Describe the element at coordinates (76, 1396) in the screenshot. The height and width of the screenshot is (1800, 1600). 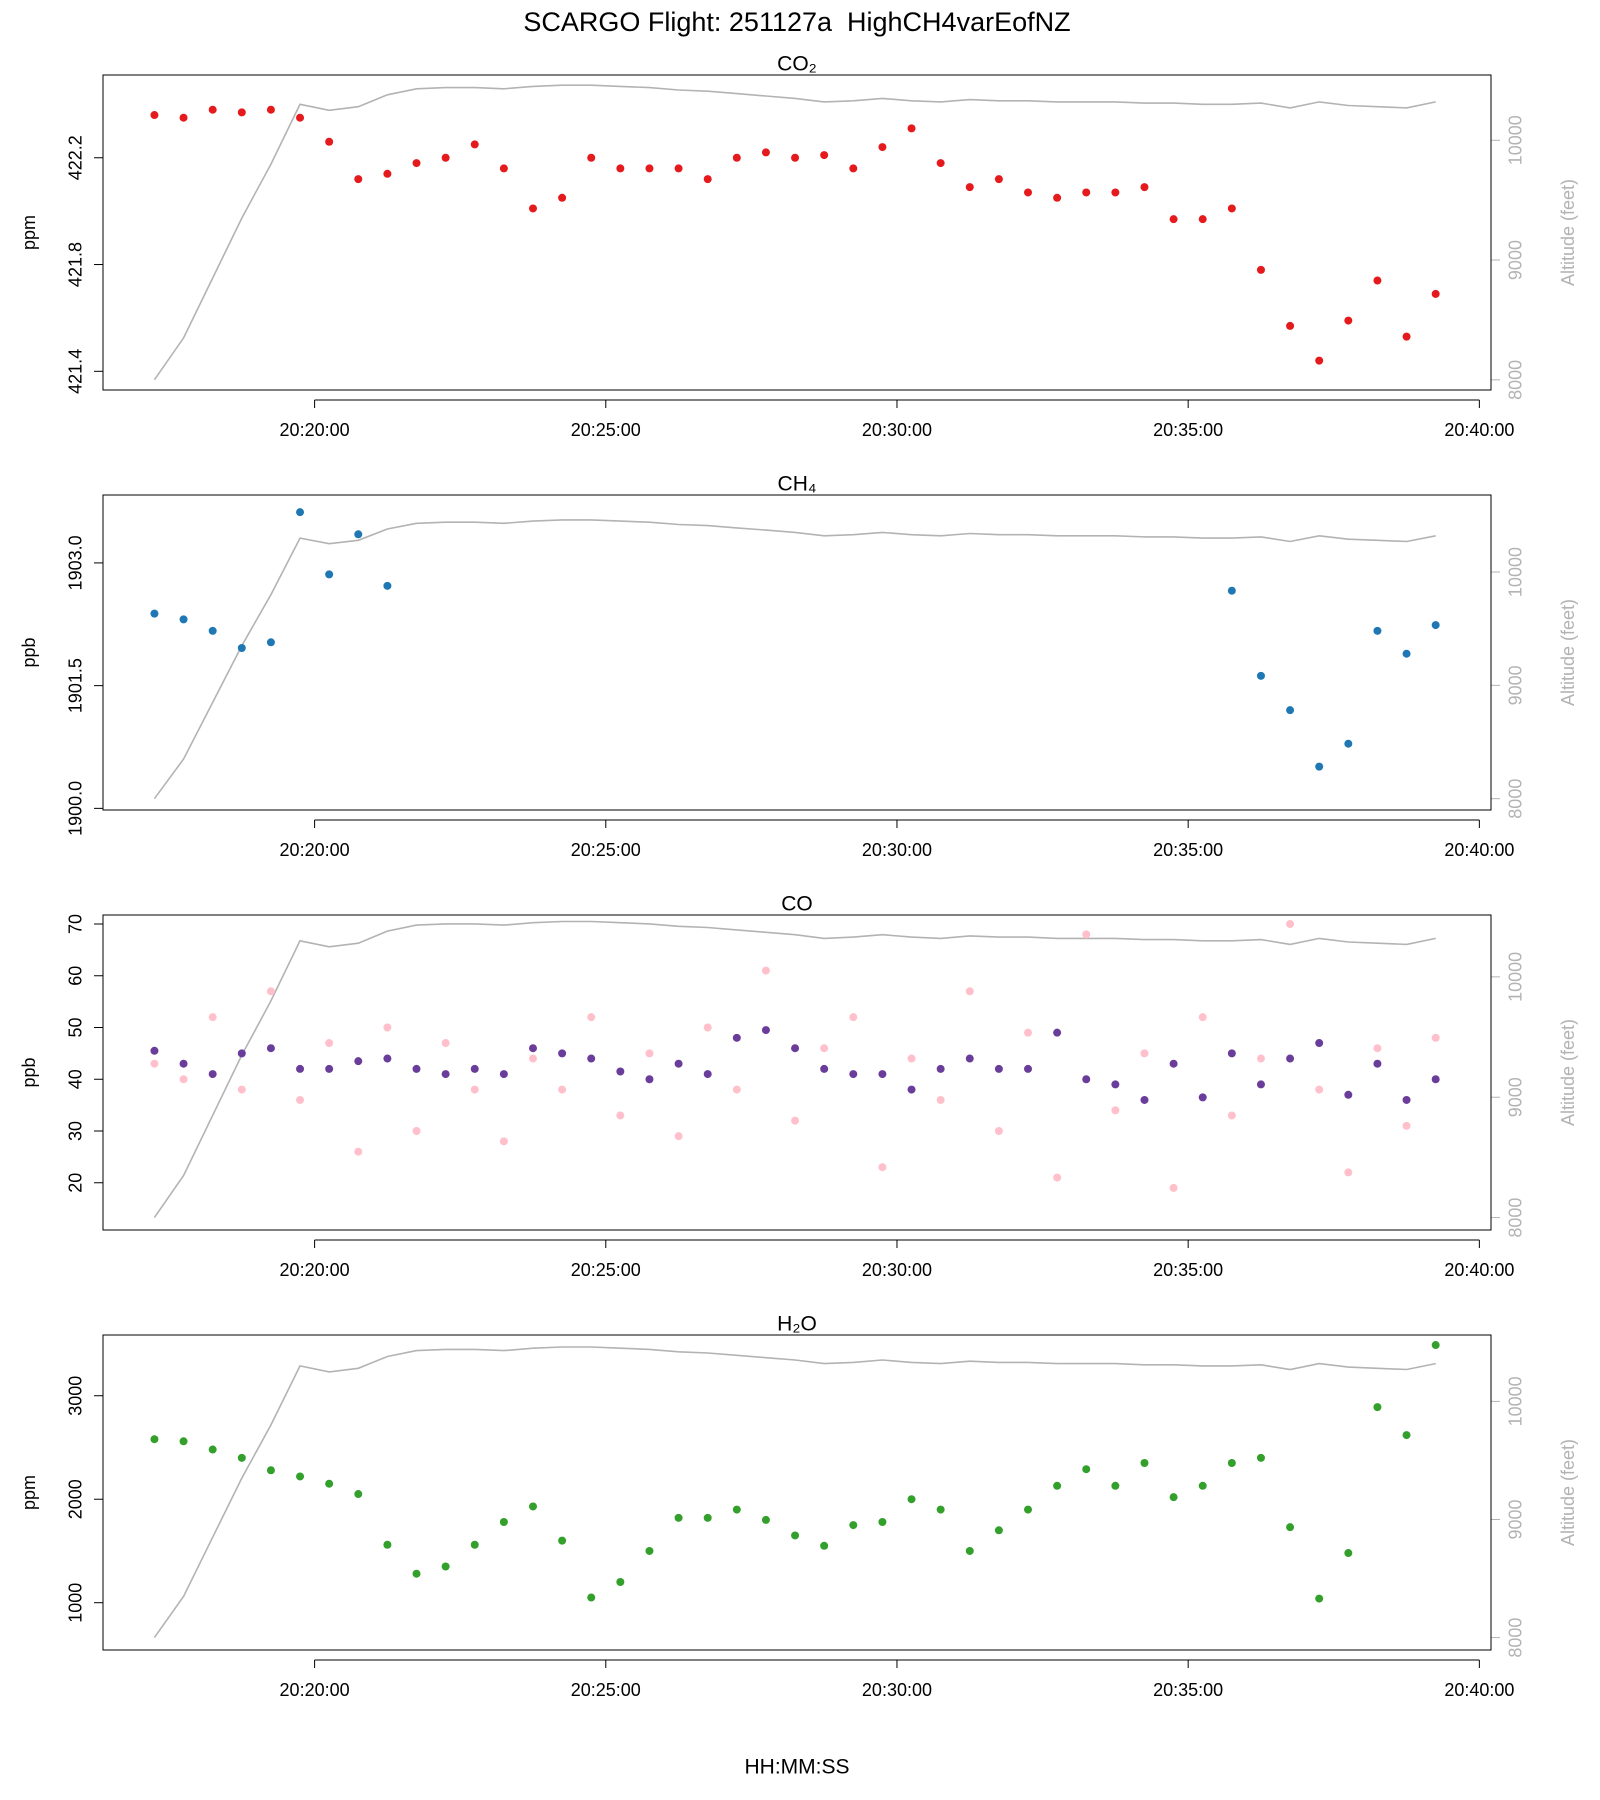
I see `y-tick-label: 3000` at that location.